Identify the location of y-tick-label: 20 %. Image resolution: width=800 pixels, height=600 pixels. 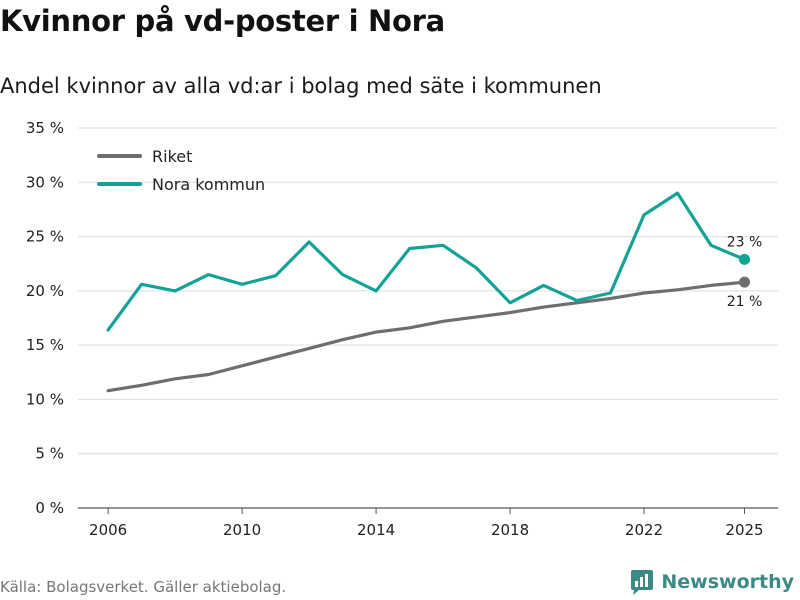
(45, 291).